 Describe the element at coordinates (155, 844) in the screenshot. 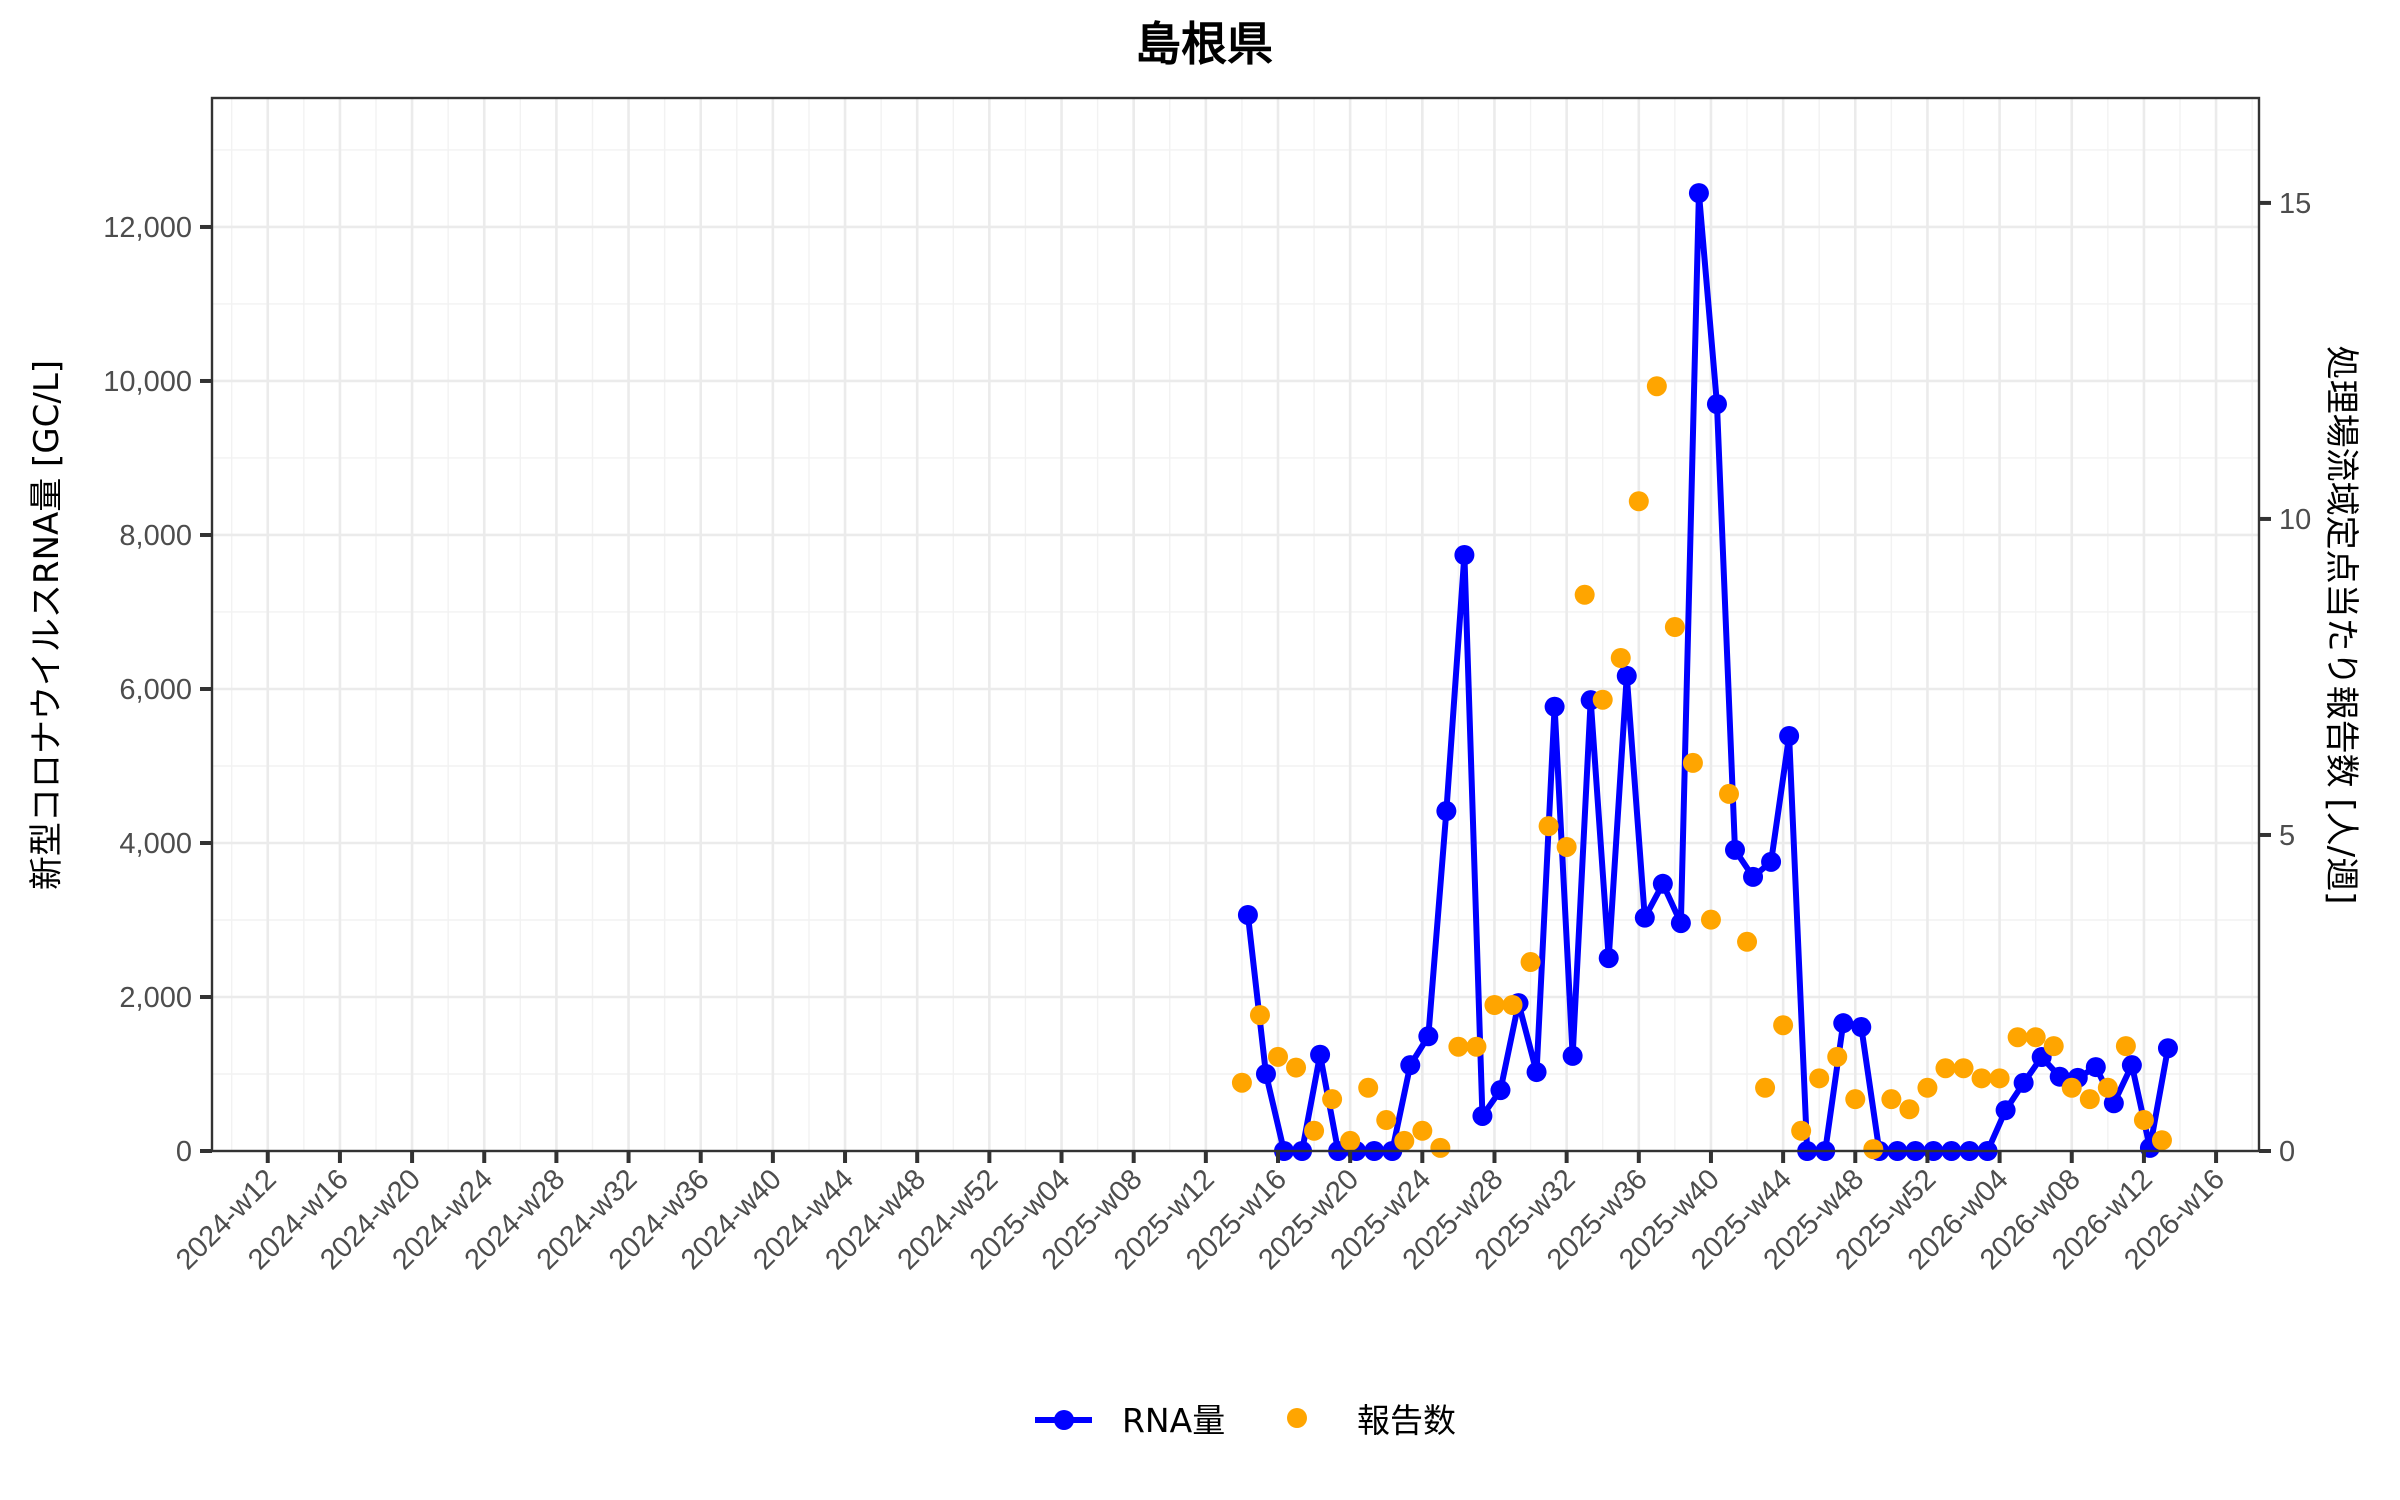

I see `y-tick-label: 4,000` at that location.